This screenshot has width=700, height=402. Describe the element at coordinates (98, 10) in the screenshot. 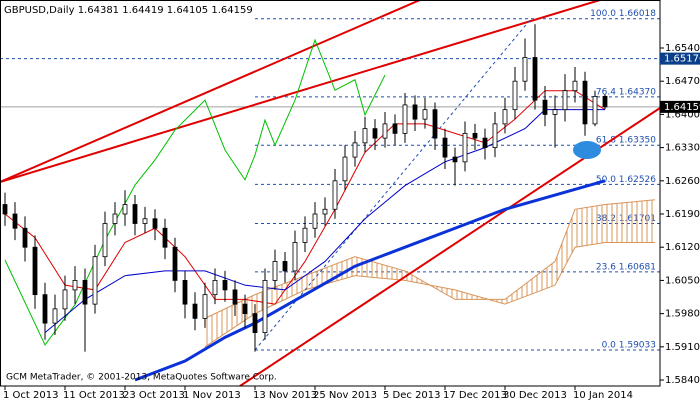

I see `last-open: 1.64381` at that location.